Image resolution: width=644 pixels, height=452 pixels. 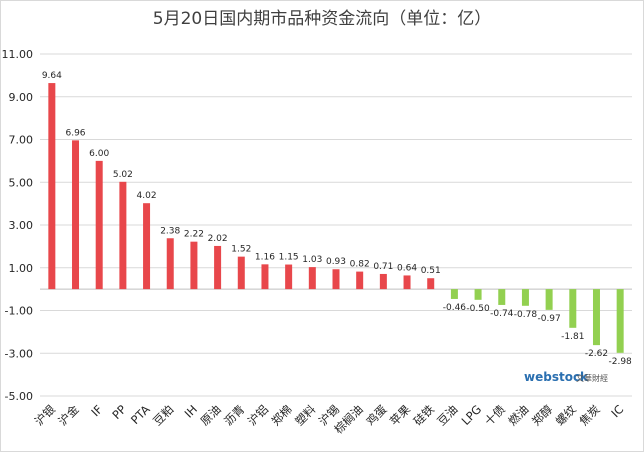 What do you see at coordinates (21, 225) in the screenshot?
I see `y-tick-label: 3.00` at bounding box center [21, 225].